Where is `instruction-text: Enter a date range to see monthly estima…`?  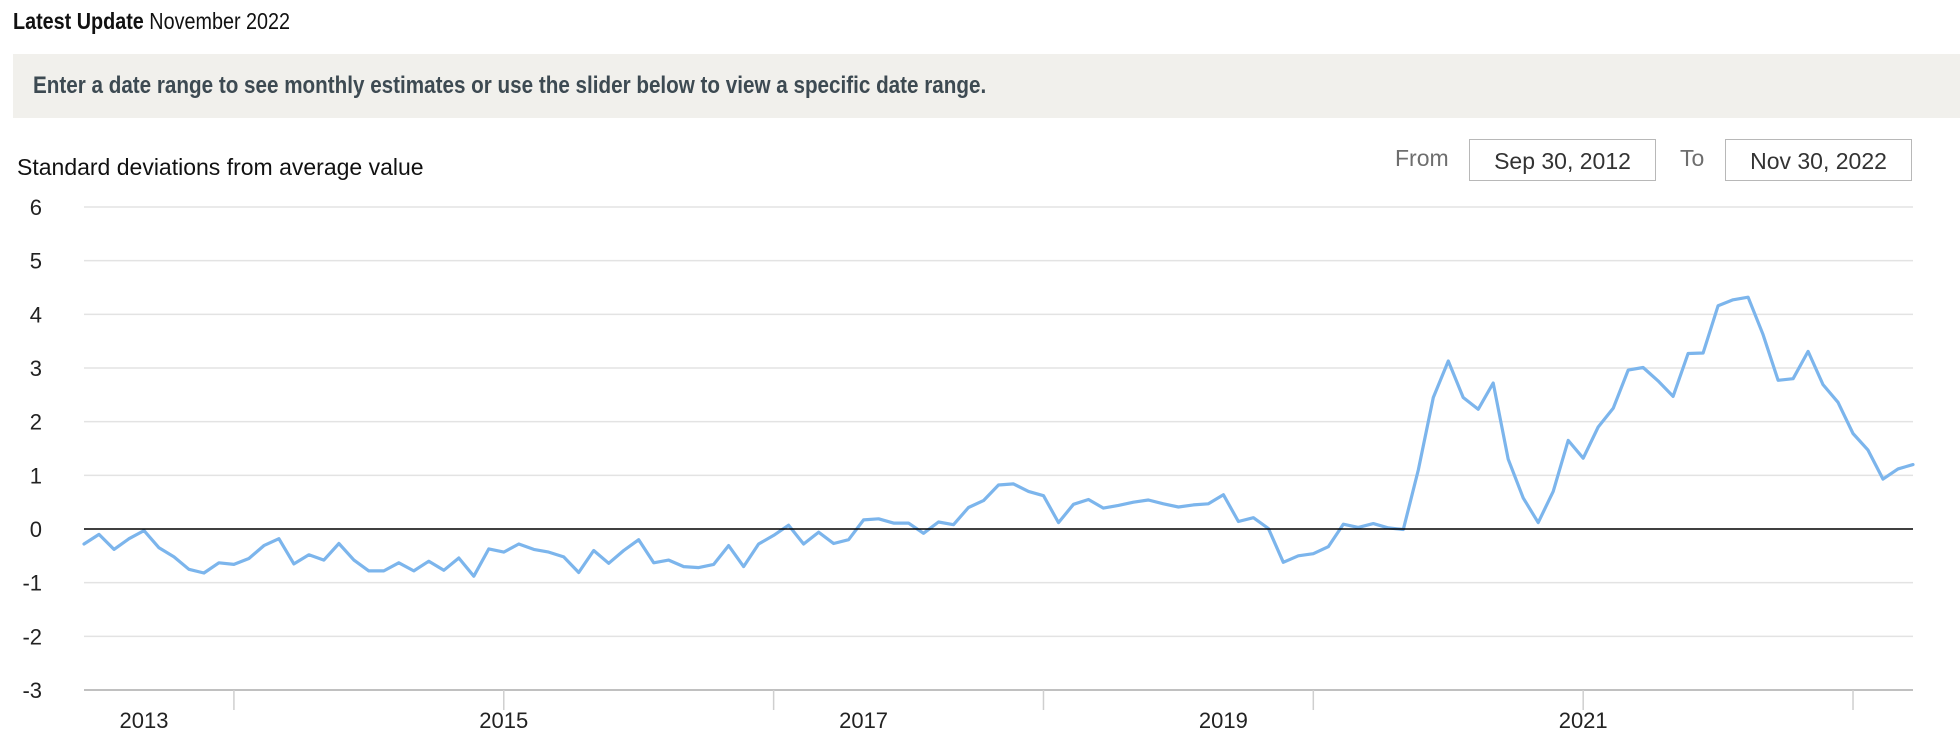 instruction-text: Enter a date range to see monthly estima… is located at coordinates (510, 85).